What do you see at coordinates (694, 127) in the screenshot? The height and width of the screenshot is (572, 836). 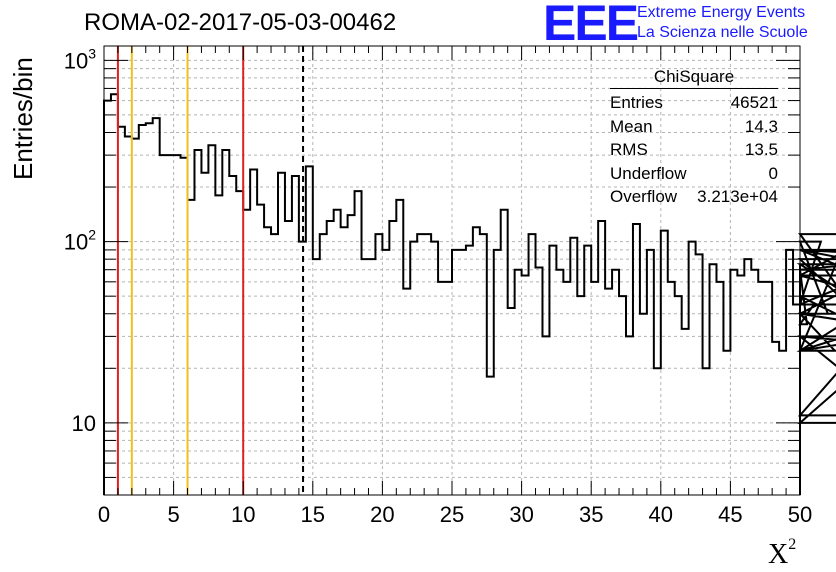 I see `stats-row: Mean 14.3` at bounding box center [694, 127].